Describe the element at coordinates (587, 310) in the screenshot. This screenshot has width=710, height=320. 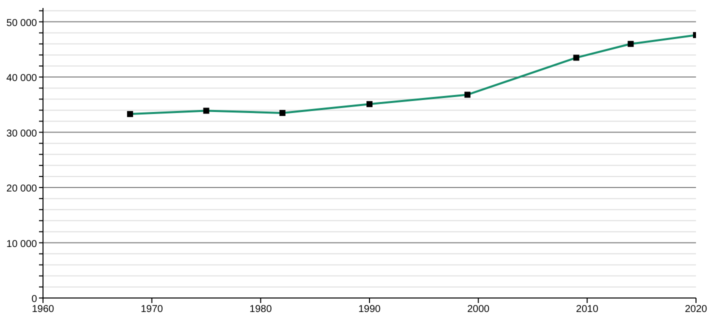
I see `x-tick-label: 2010` at that location.